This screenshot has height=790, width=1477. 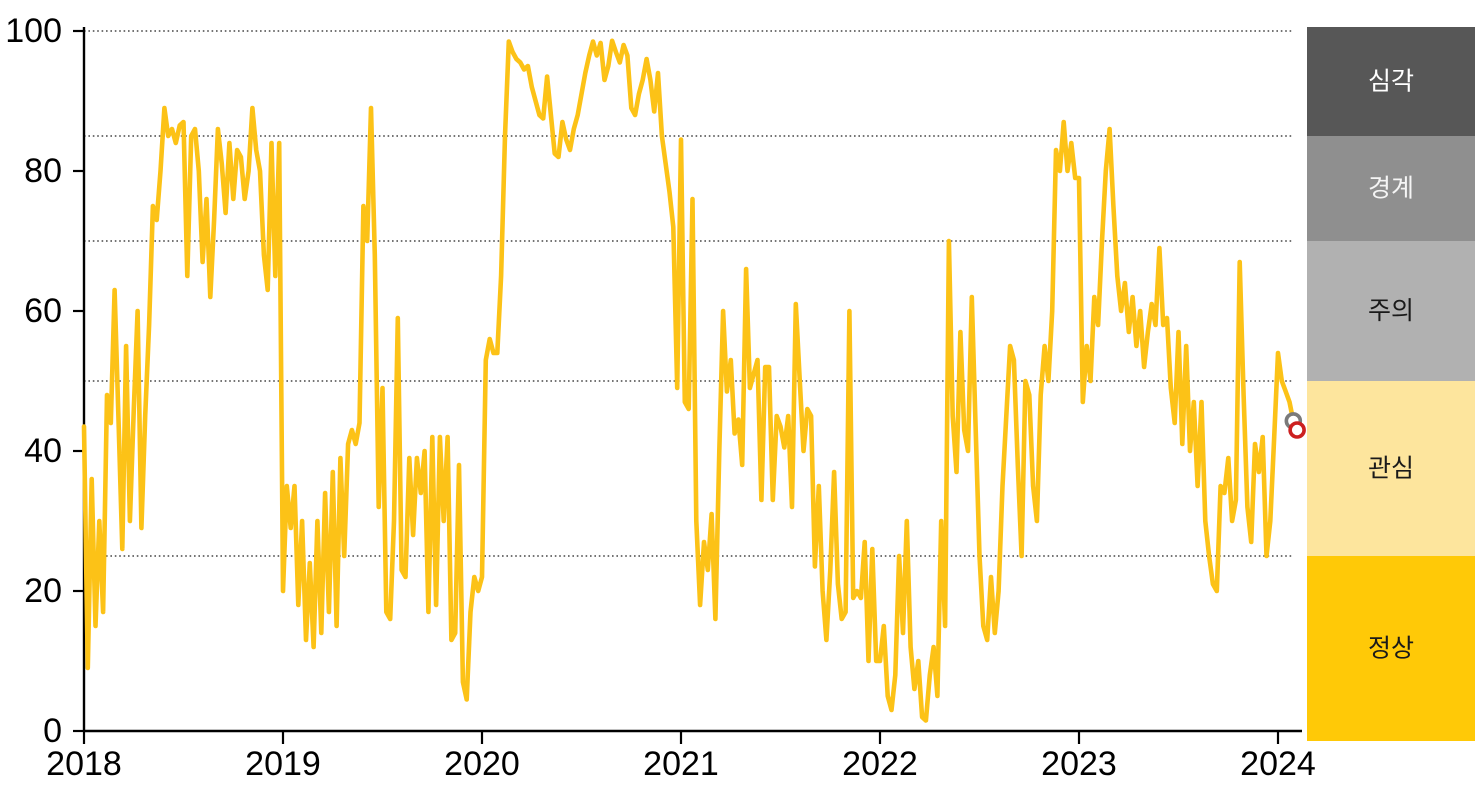 What do you see at coordinates (681, 764) in the screenshot?
I see `x-tick-label-2021: 2021` at bounding box center [681, 764].